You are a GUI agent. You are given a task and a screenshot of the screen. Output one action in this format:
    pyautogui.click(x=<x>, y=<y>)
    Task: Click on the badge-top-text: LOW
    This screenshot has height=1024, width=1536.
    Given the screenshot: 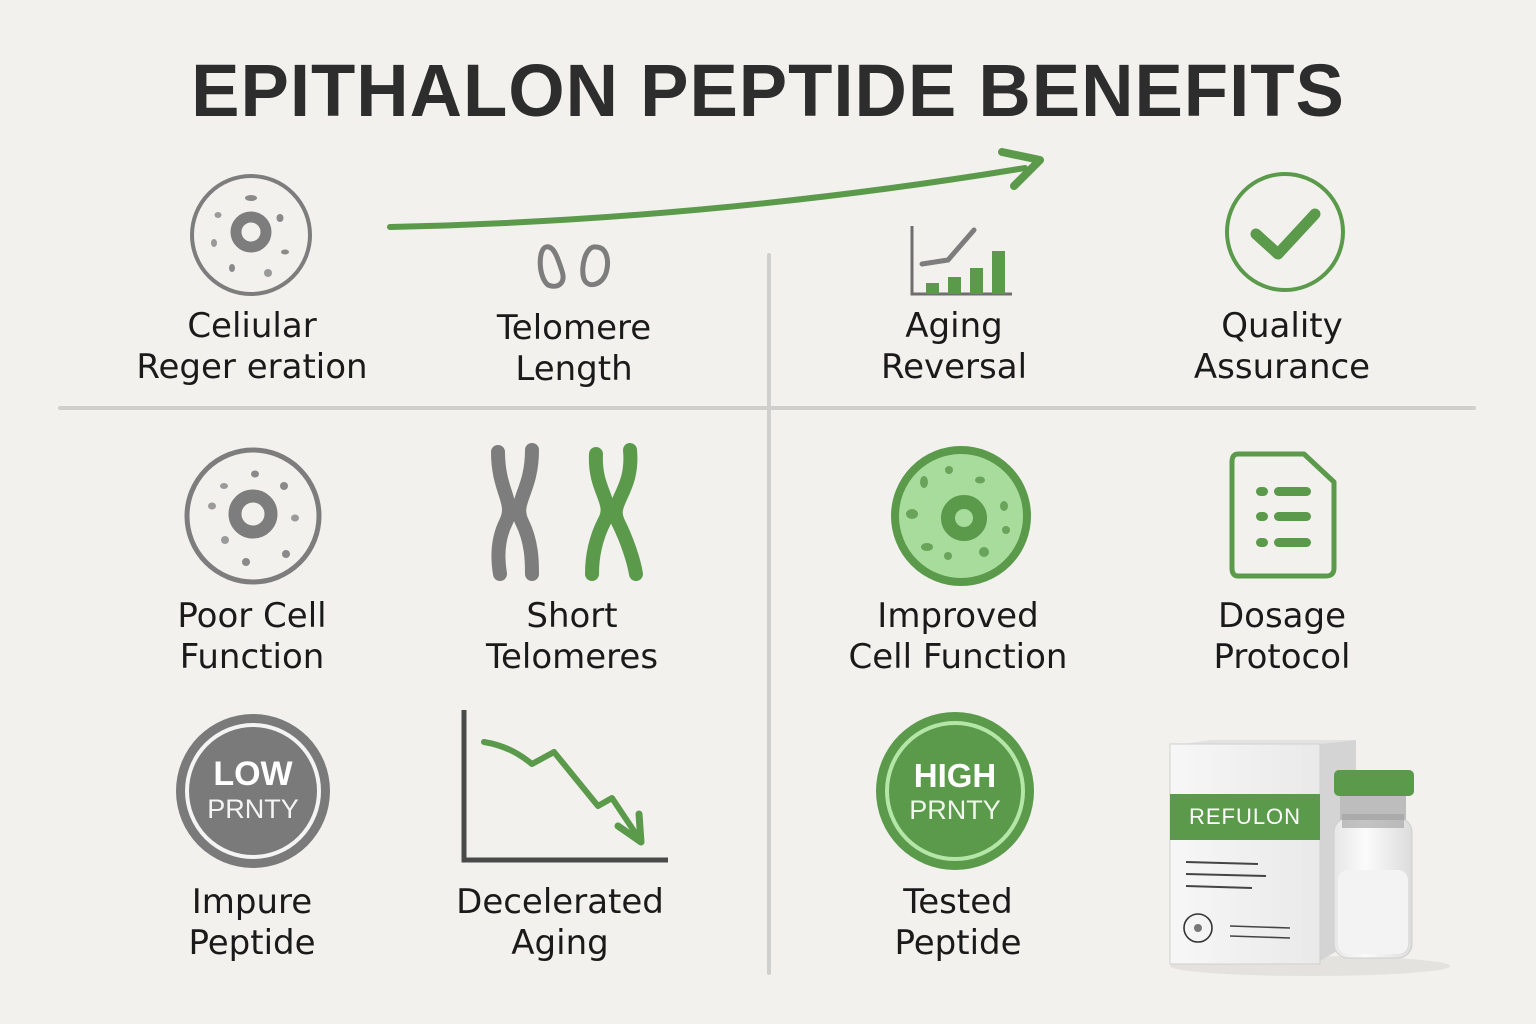 What is the action you would take?
    pyautogui.click(x=253, y=774)
    